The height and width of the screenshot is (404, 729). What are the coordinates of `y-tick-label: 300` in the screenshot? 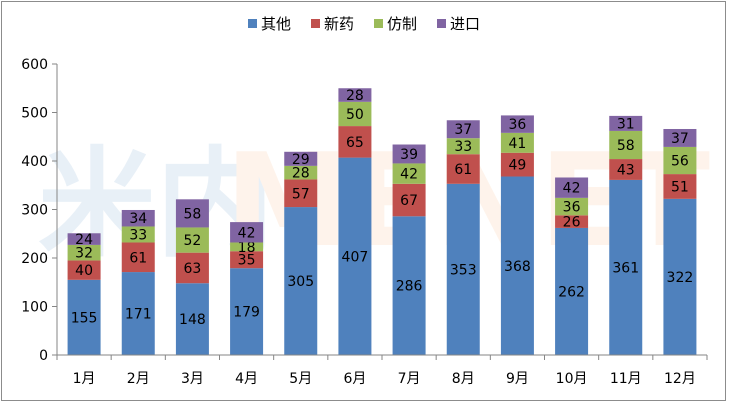 It's located at (34, 211).